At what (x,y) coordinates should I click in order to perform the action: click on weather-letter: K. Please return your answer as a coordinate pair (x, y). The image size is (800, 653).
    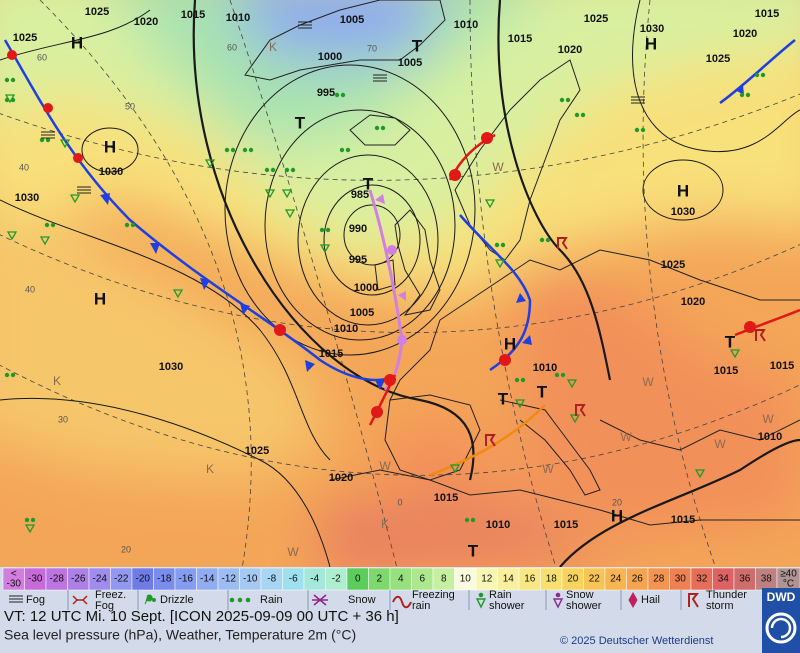
    Looking at the image, I should click on (273, 47).